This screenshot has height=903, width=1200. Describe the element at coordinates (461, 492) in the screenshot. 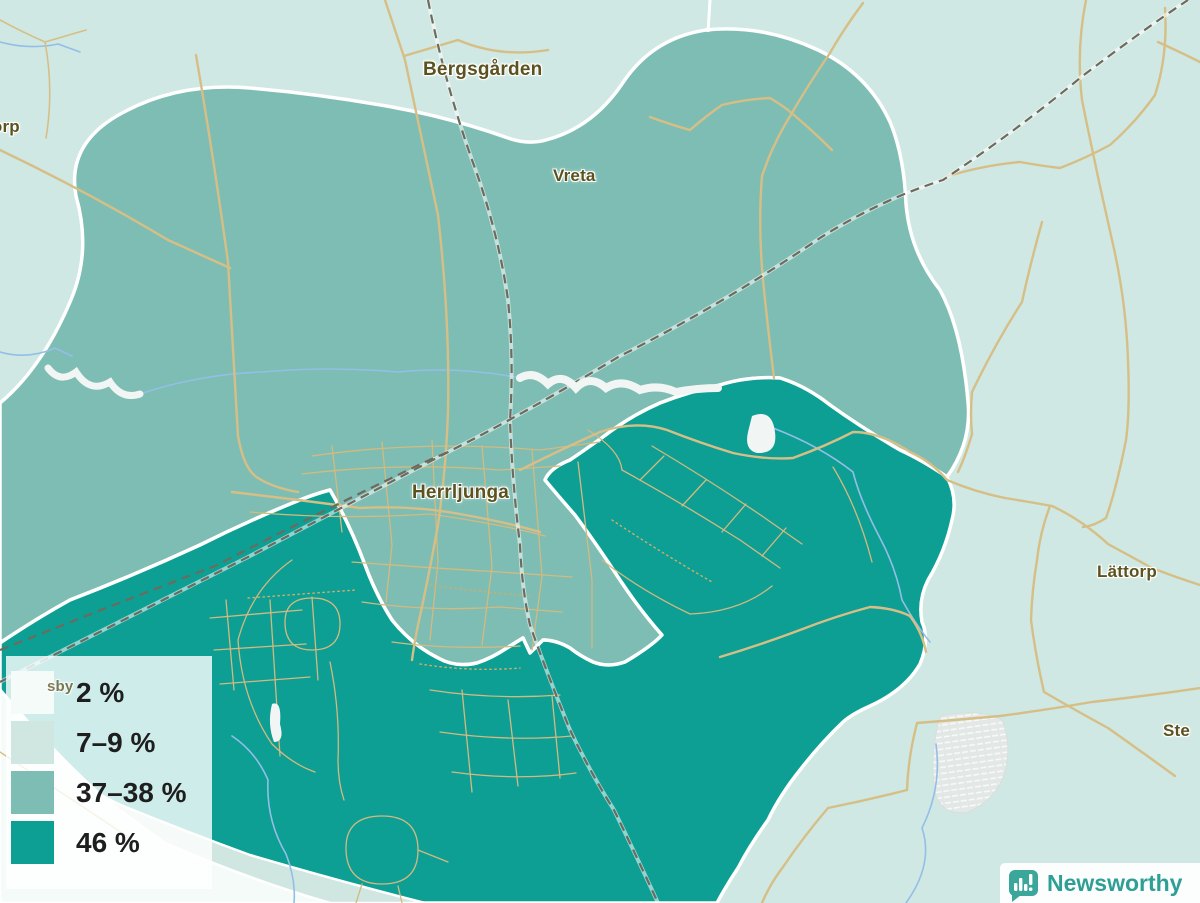

I see `place-label-herrljunga: Herrljunga` at that location.